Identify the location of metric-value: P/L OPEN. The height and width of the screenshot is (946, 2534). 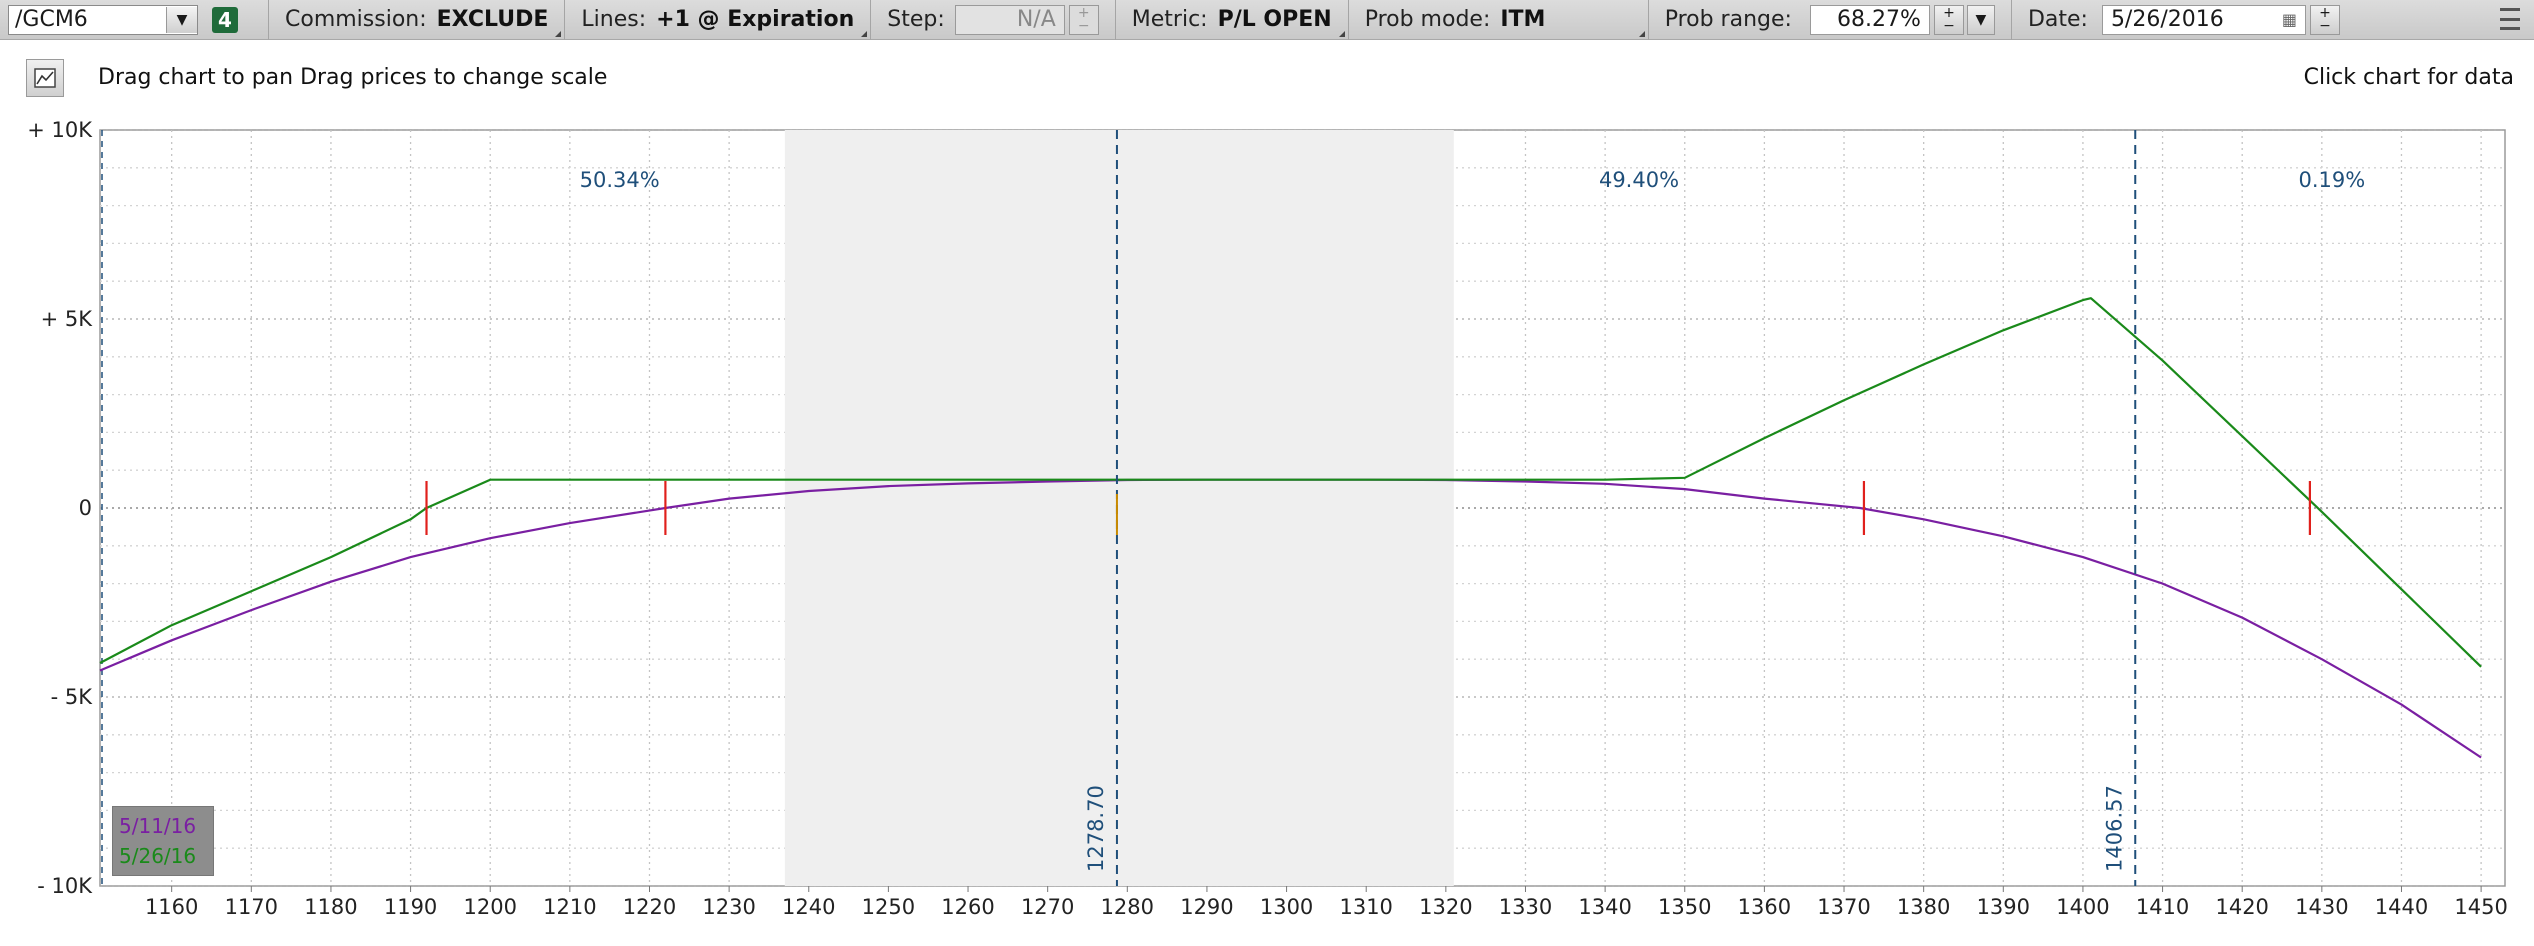
(1274, 19).